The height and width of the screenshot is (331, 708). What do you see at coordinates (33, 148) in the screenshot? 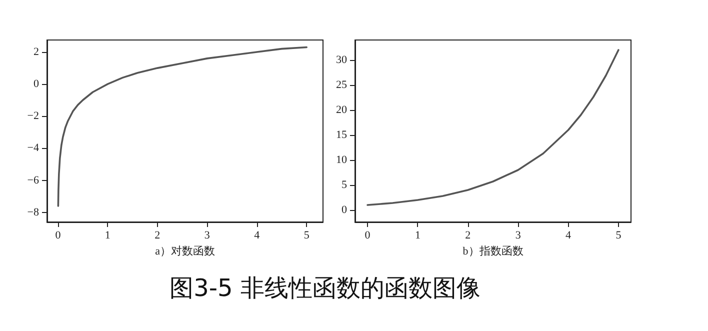
I see `y-tick-label: −4` at bounding box center [33, 148].